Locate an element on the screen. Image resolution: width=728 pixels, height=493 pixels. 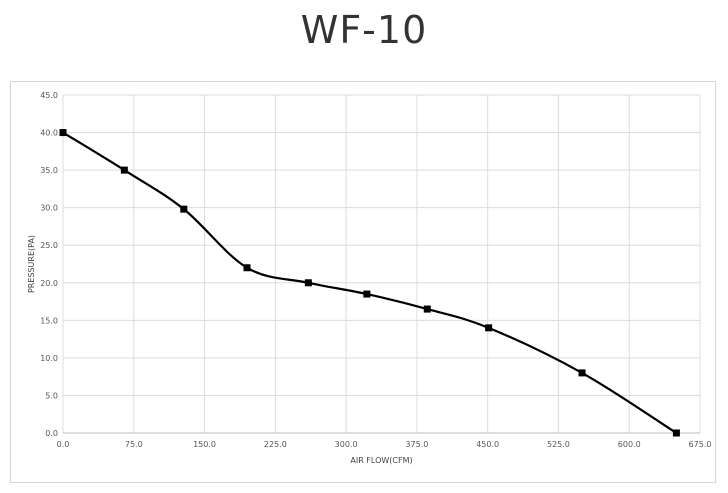
y-tick-label: 20.0 is located at coordinates (49, 283).